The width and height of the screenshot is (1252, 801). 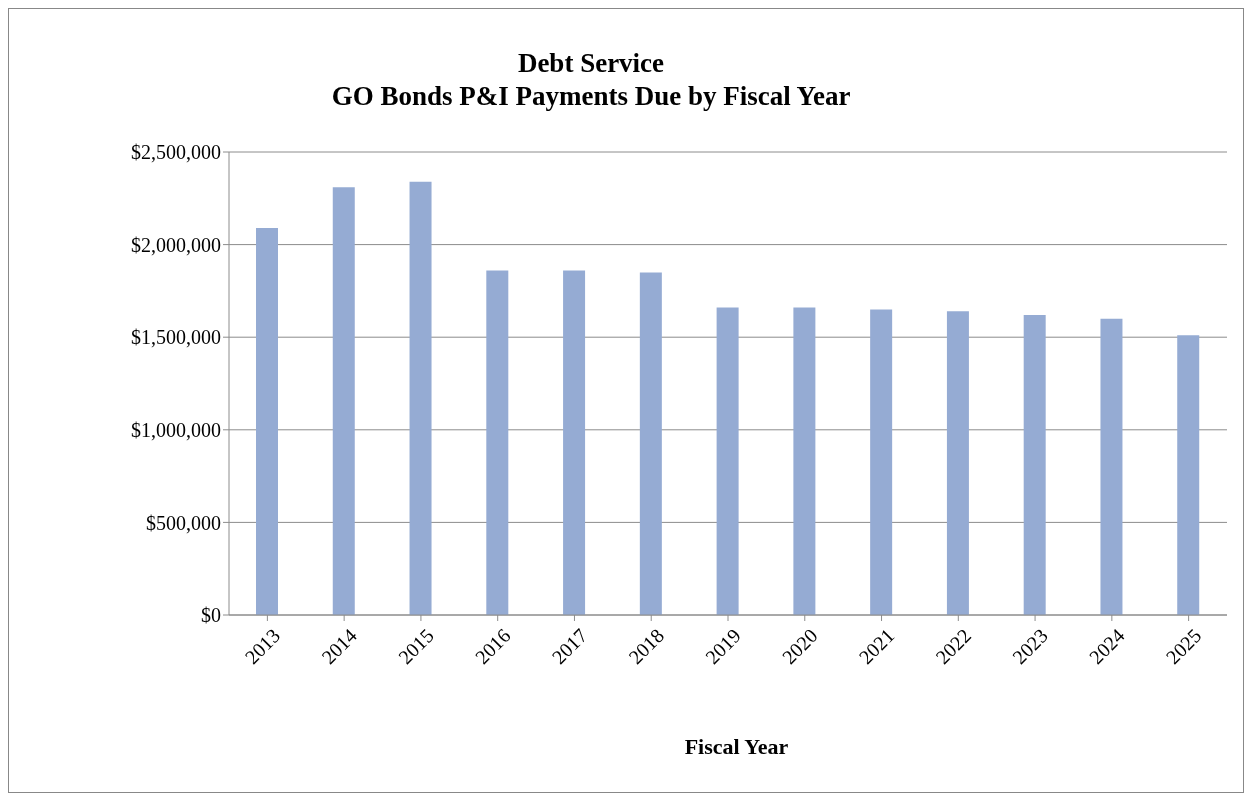 What do you see at coordinates (176, 337) in the screenshot?
I see `y-tick-label: $1,500,000` at bounding box center [176, 337].